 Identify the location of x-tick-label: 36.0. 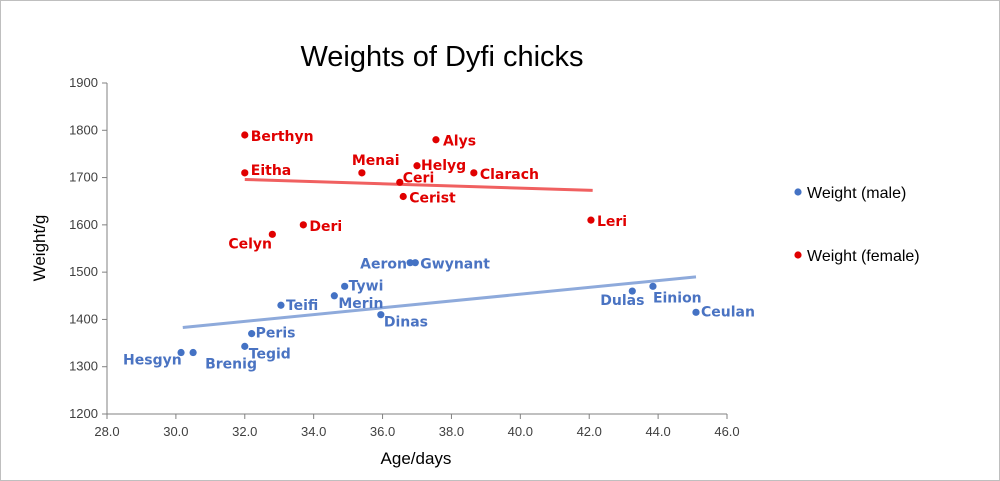
(382, 431).